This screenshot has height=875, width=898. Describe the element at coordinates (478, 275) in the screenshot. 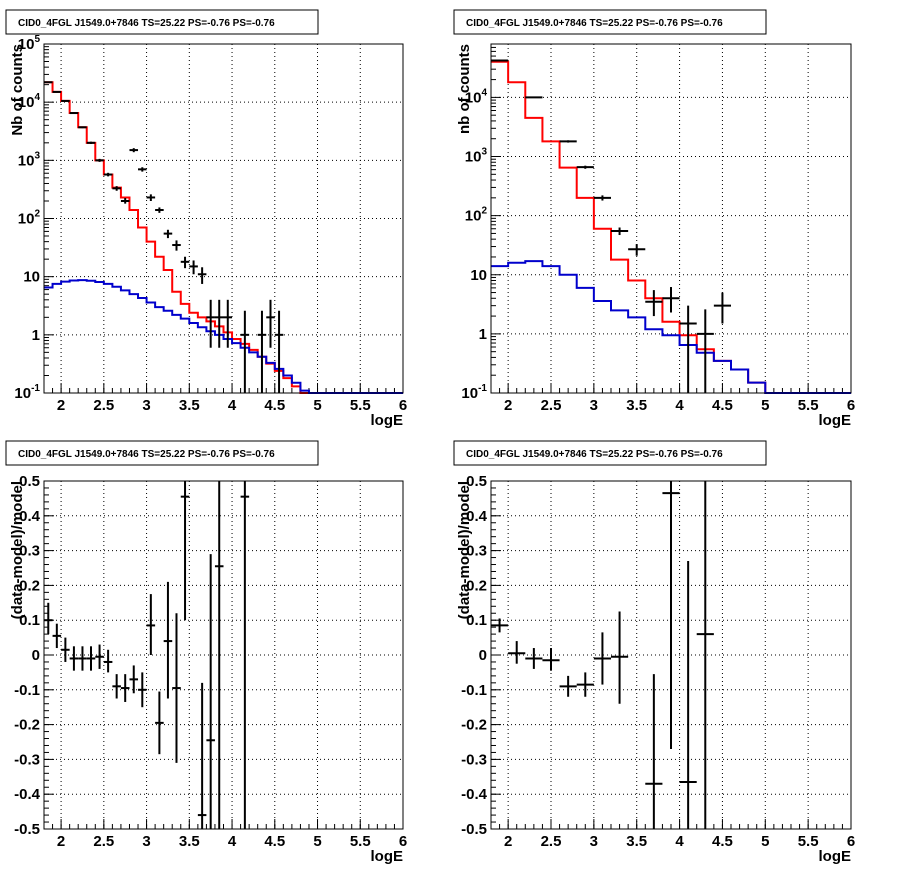

I see `y-tick-label: 10` at that location.